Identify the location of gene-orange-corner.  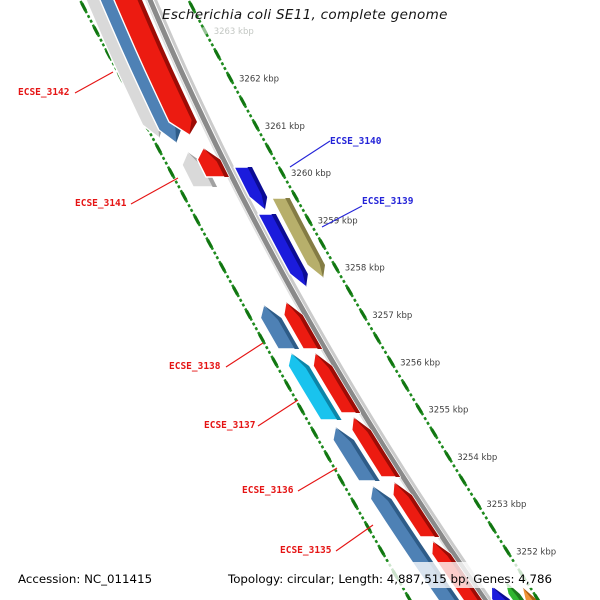
(543, 593).